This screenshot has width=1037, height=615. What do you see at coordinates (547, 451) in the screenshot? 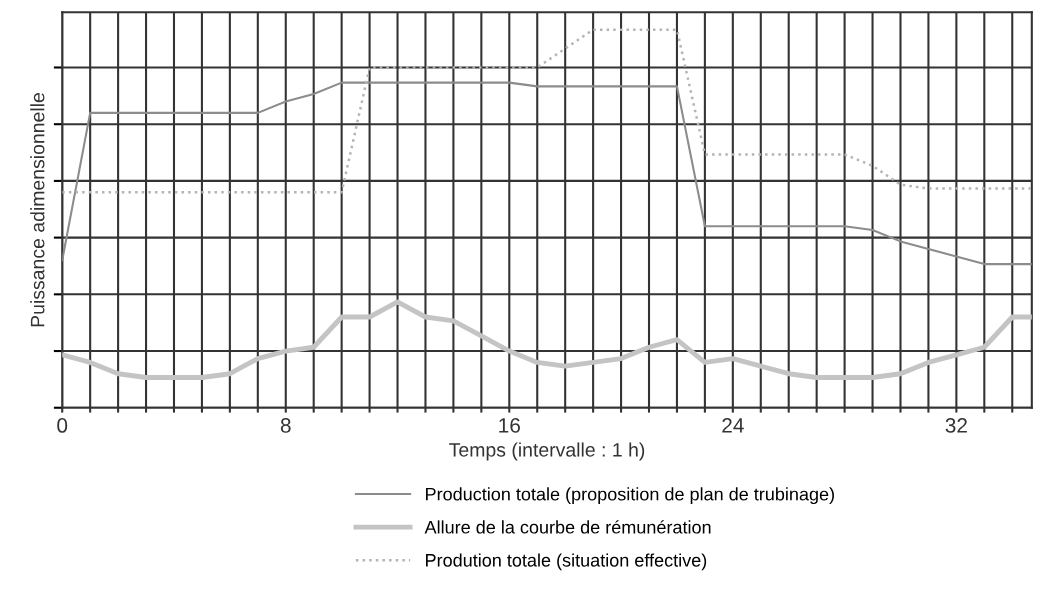
I see `x-axis-title: Temps (intervalle : 1 h)` at bounding box center [547, 451].